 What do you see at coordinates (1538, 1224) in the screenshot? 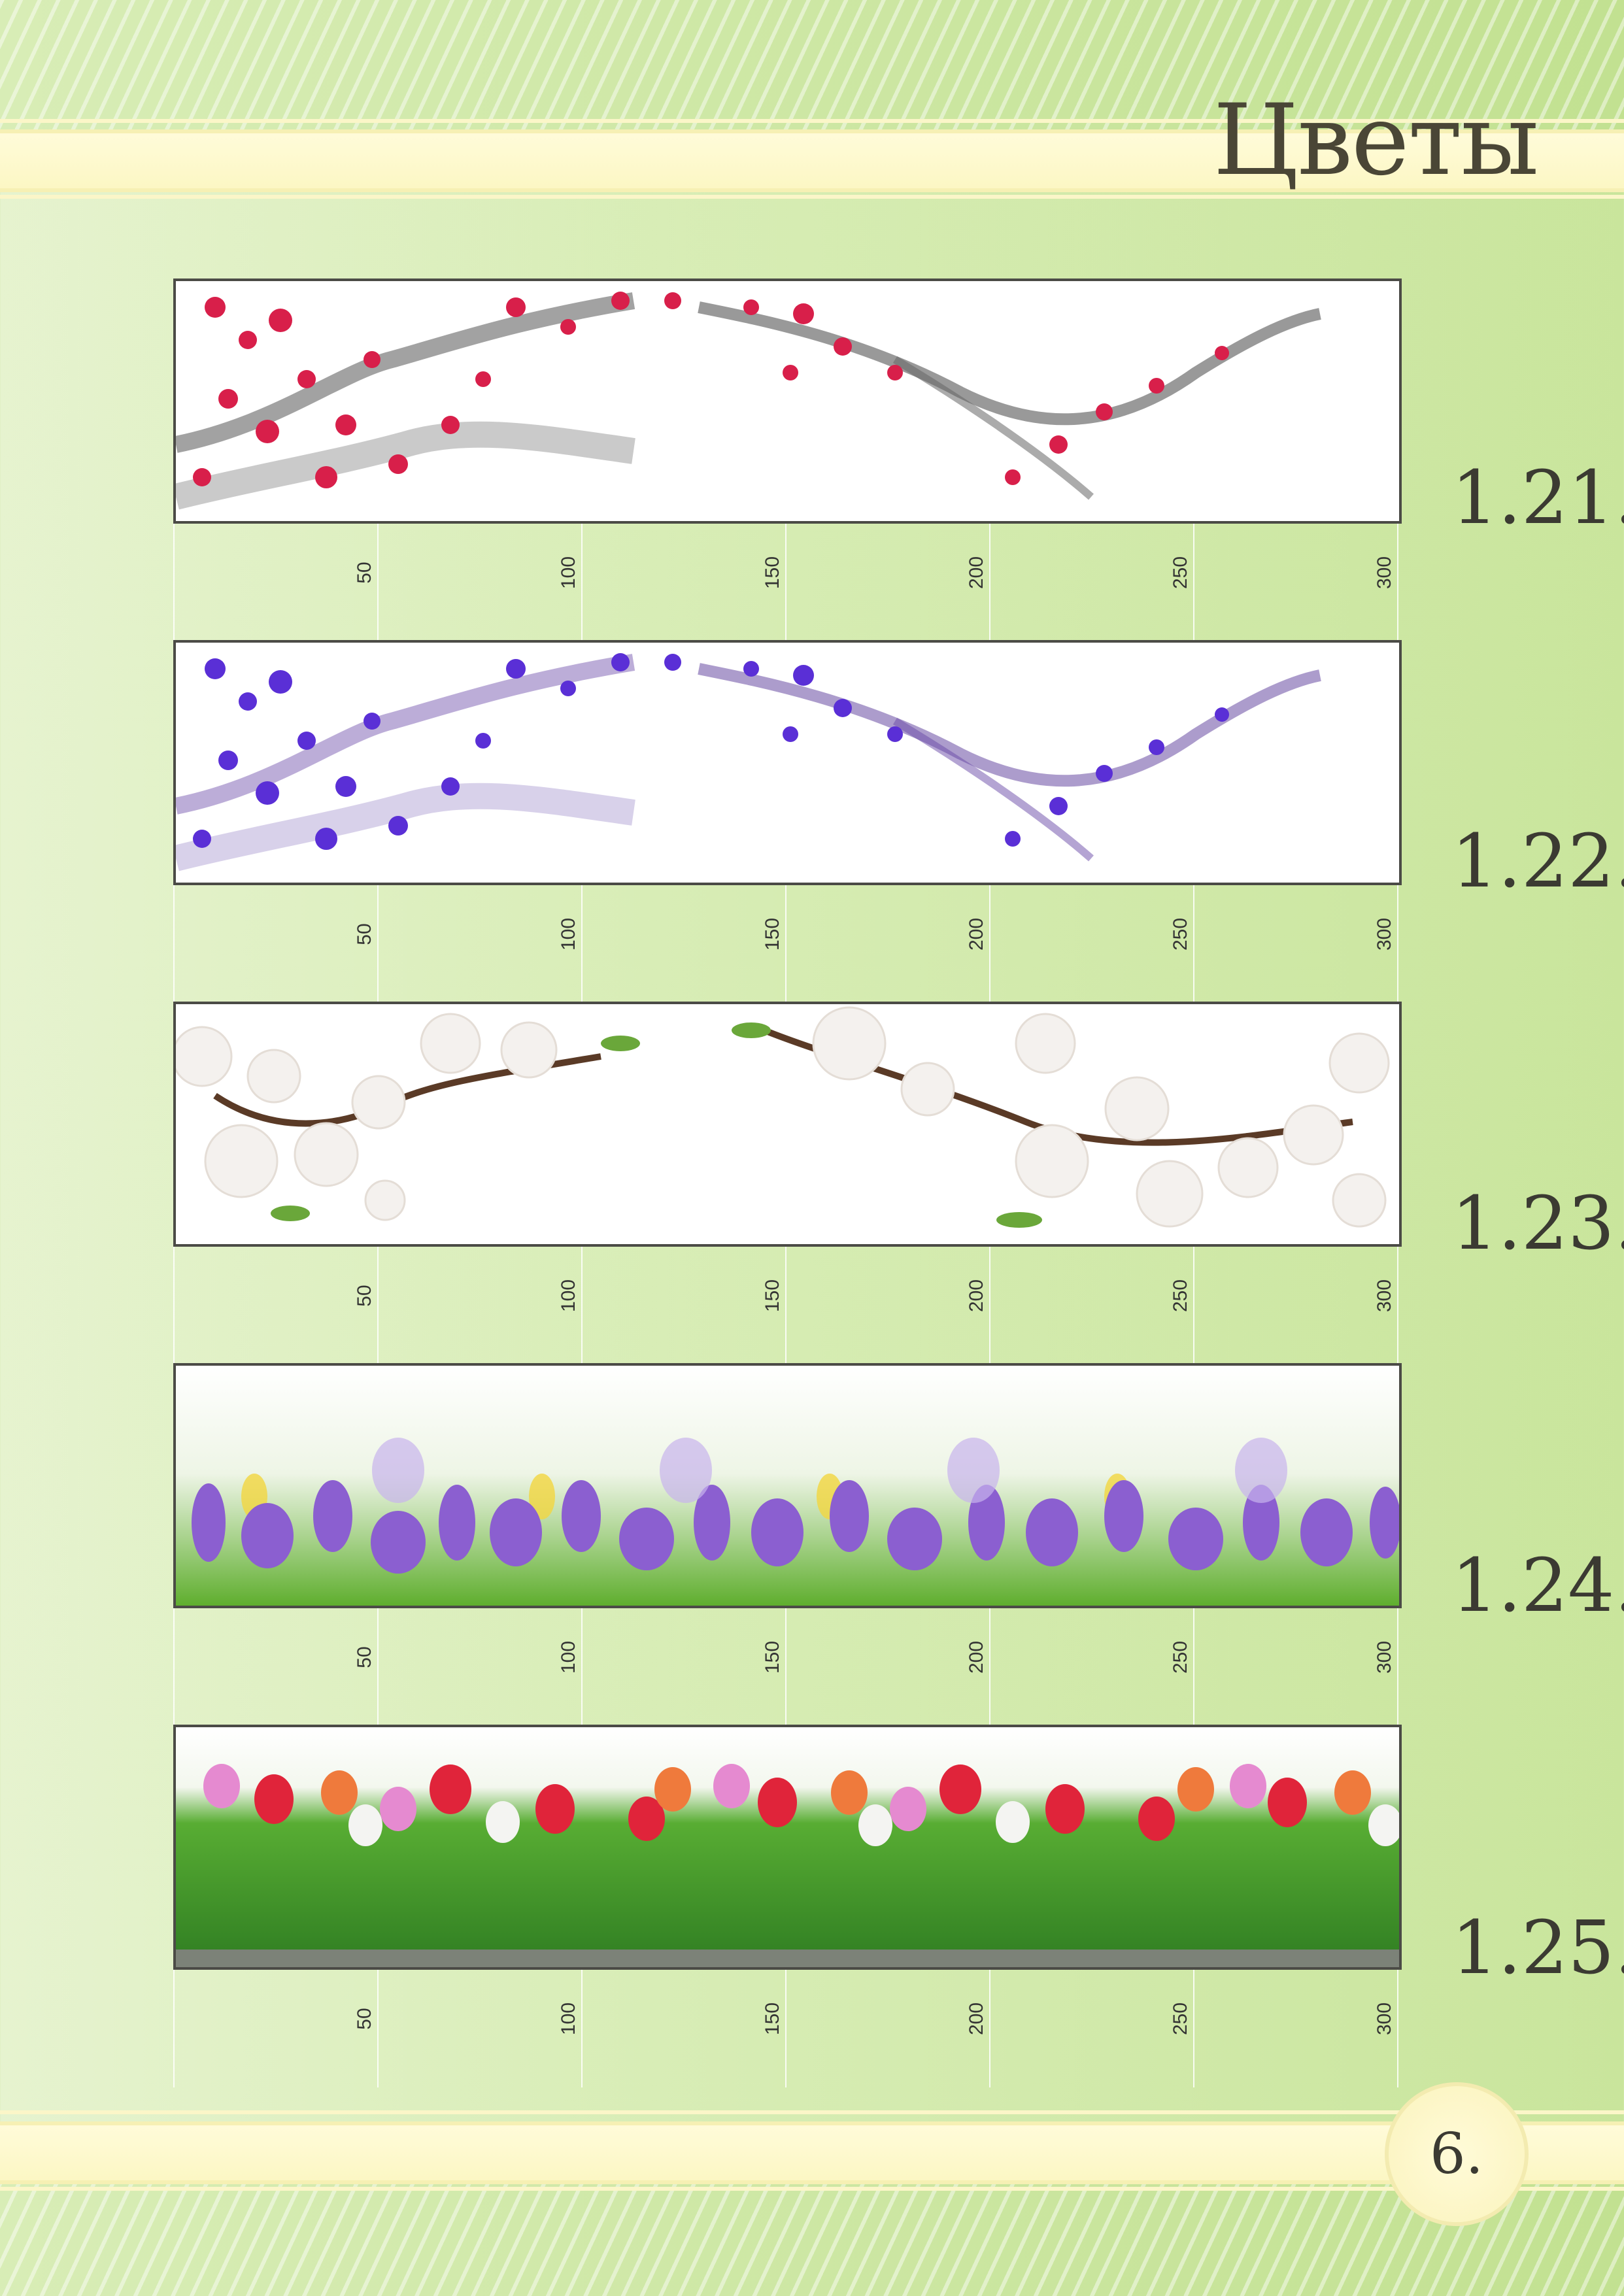
I see `item-code-1-23: 1.23.` at bounding box center [1538, 1224].